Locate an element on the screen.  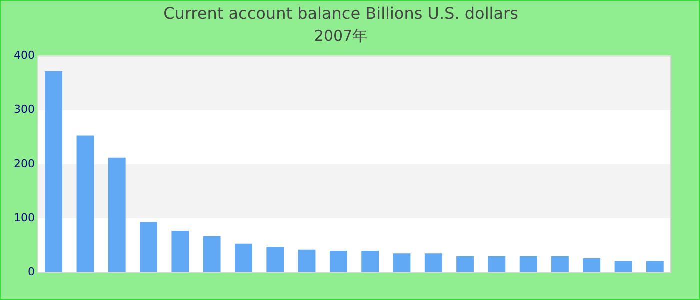
y-tick-label: 200 is located at coordinates (24, 163).